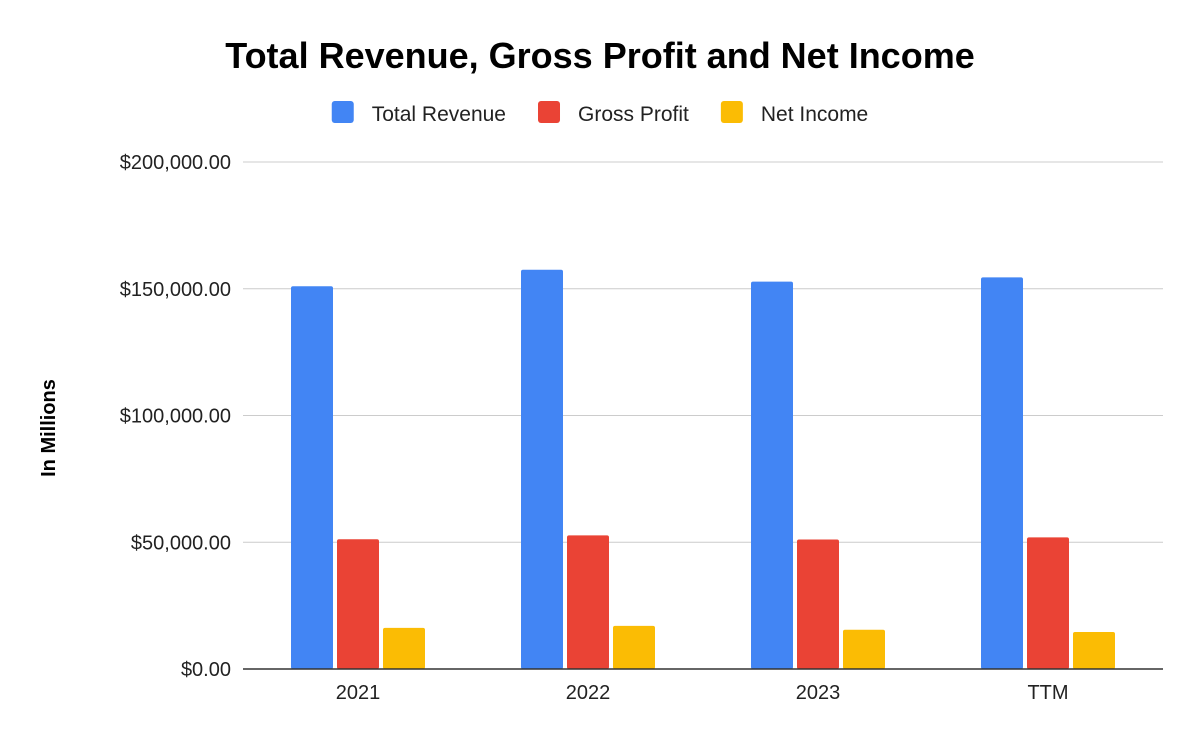 Image resolution: width=1200 pixels, height=742 pixels. Describe the element at coordinates (358, 693) in the screenshot. I see `x-tick-label: 2021` at that location.